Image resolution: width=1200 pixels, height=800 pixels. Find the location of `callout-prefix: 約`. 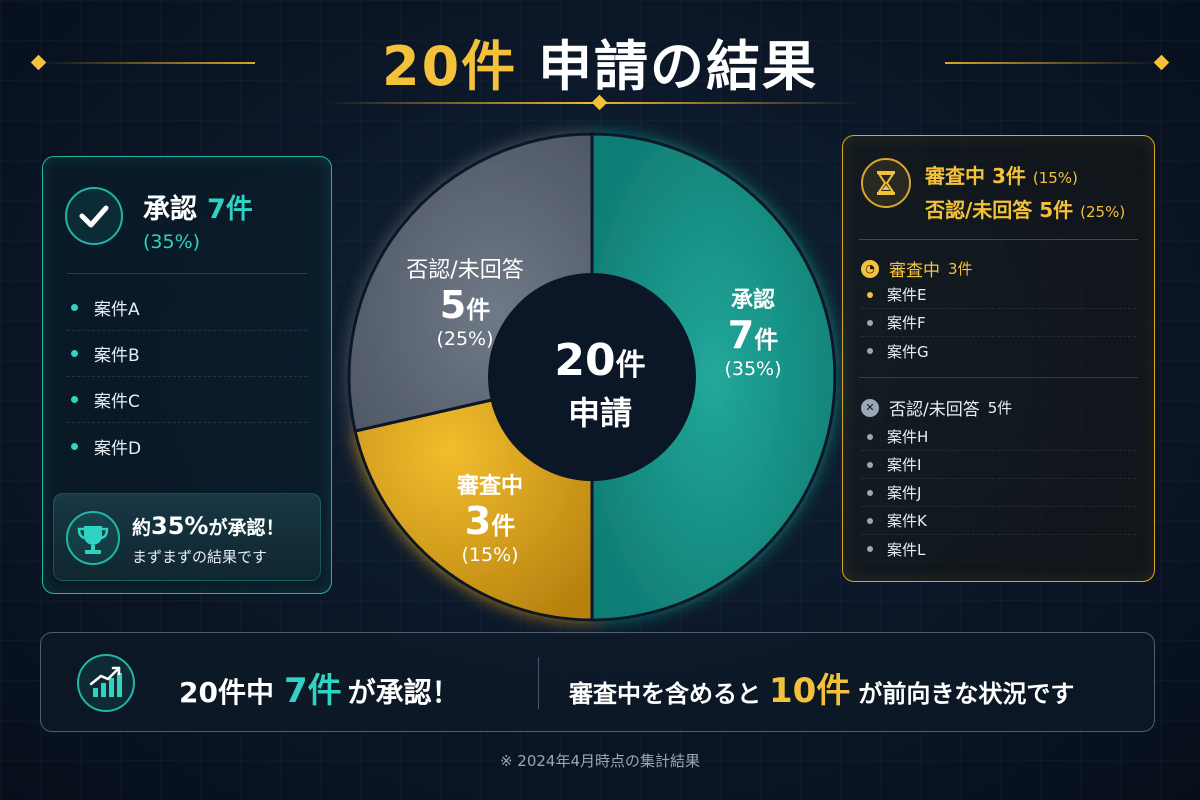

callout-prefix: 約 is located at coordinates (142, 528).